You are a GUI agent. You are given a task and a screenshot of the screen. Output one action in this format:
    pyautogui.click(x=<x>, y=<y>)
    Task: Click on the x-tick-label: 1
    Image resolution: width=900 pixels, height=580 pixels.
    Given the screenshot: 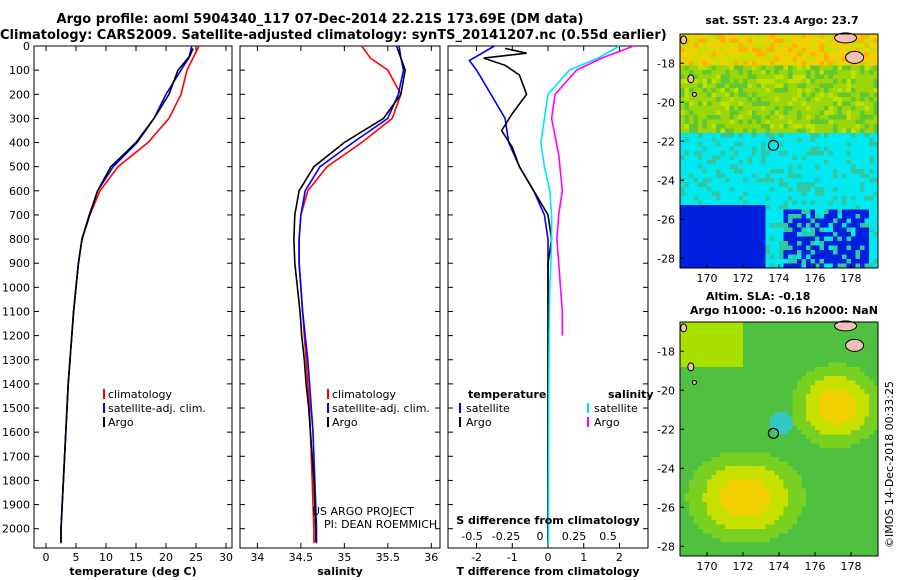 What is the action you would take?
    pyautogui.click(x=583, y=557)
    